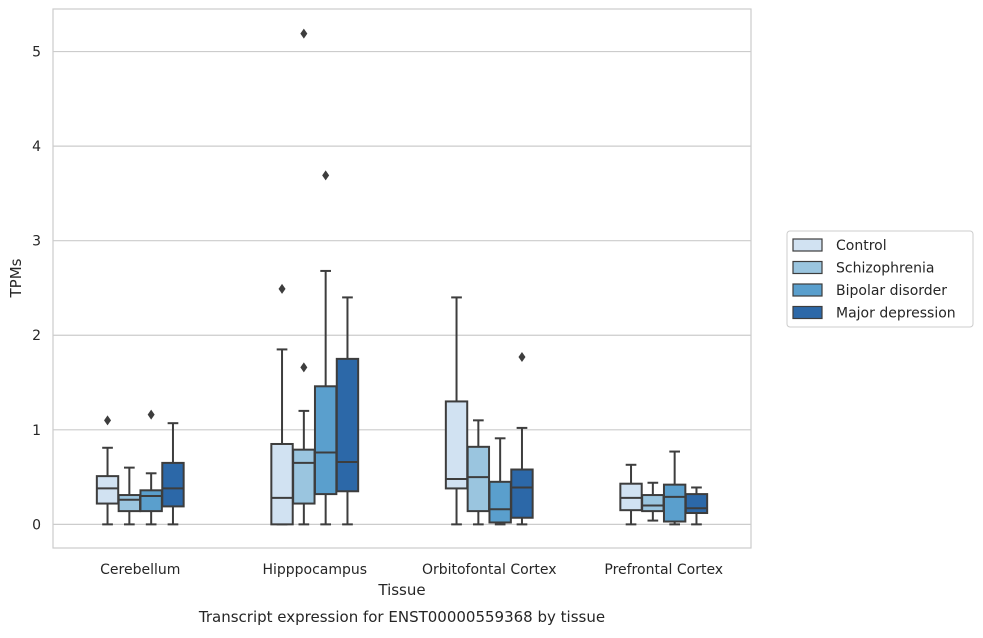 The image size is (983, 638). What do you see at coordinates (314, 570) in the screenshot?
I see `x-tick-label-1: Hipppocampus` at bounding box center [314, 570].